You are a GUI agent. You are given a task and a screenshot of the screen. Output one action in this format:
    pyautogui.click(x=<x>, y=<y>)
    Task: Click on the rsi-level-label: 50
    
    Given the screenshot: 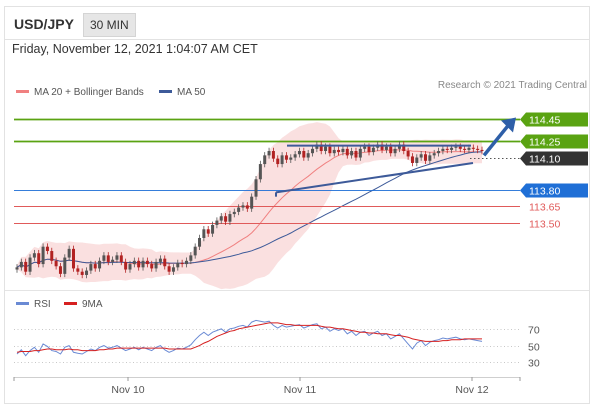 What is the action you would take?
    pyautogui.click(x=534, y=348)
    